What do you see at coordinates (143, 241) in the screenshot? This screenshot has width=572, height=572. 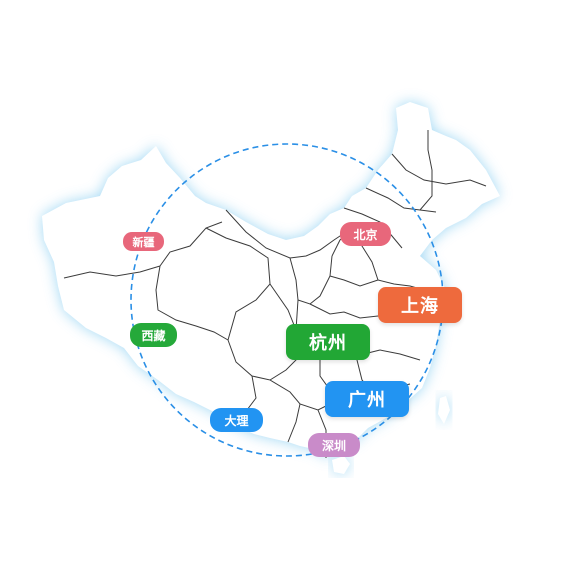 I see `city-tag-xinjiang: 新疆` at bounding box center [143, 241].